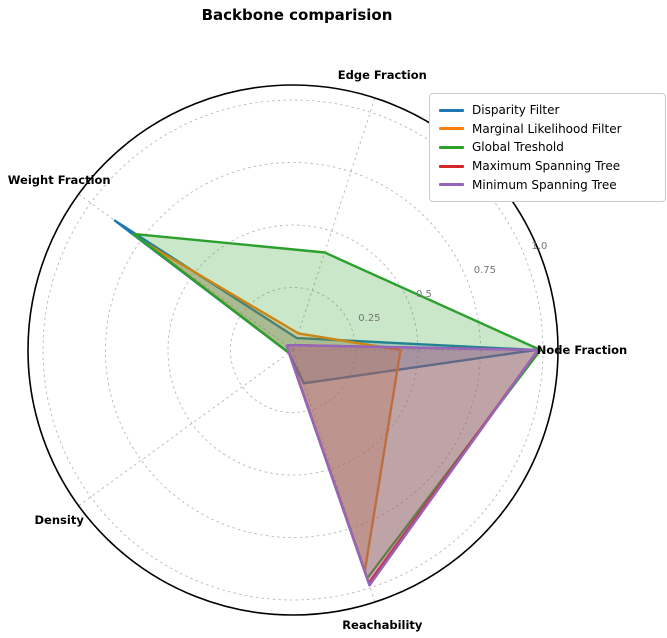 This screenshot has height=638, width=667. I want to click on legend-item-1: Marginal Likelihood Filter, so click(547, 129).